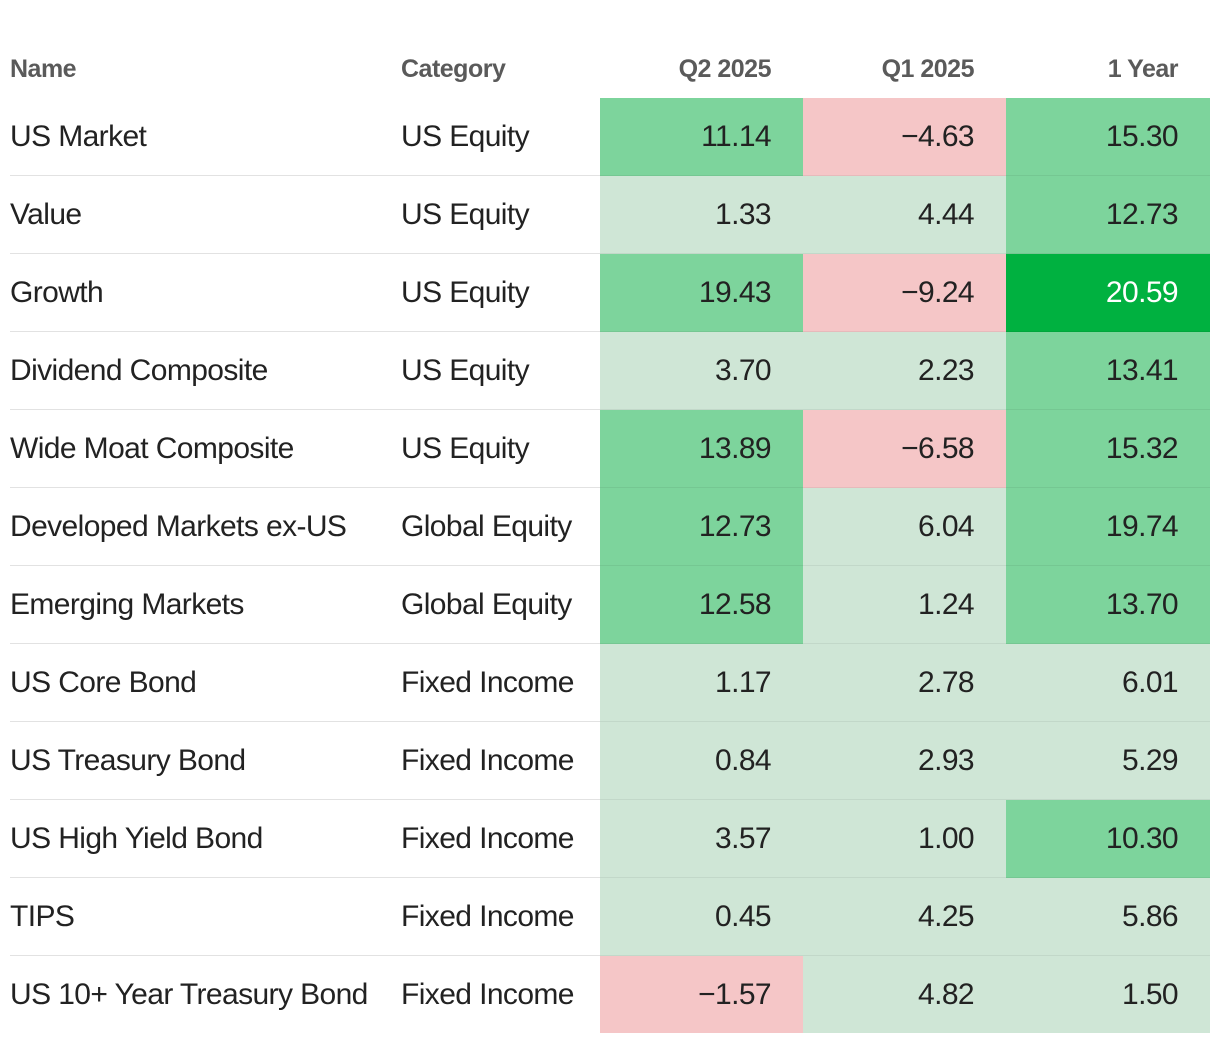 The image size is (1220, 1042). What do you see at coordinates (1108, 838) in the screenshot?
I see `cell-value-1-year: 10.30` at bounding box center [1108, 838].